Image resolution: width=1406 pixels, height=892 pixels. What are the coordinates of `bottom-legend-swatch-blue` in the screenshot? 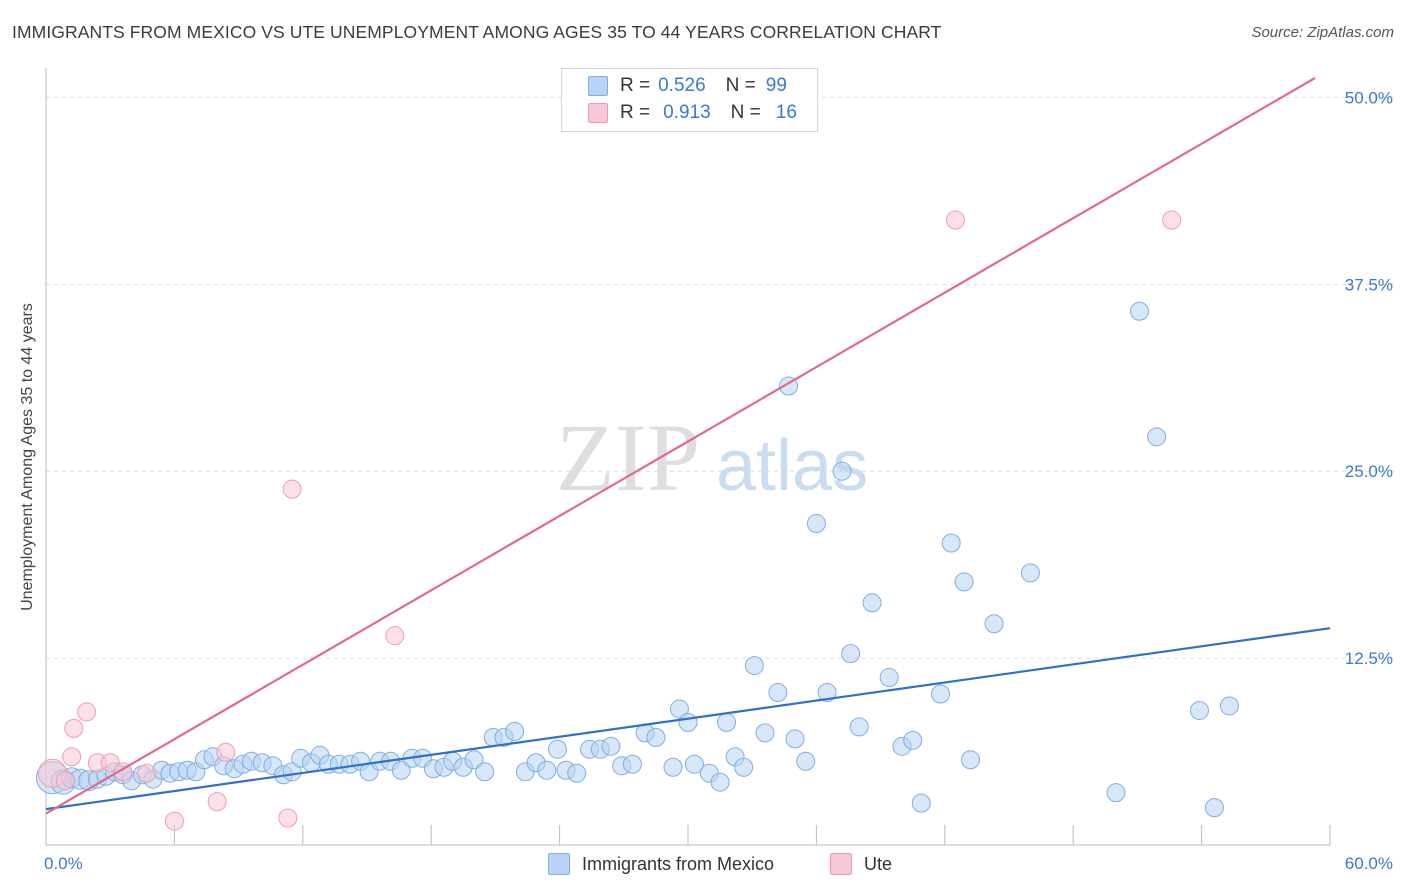 It's located at (559, 864).